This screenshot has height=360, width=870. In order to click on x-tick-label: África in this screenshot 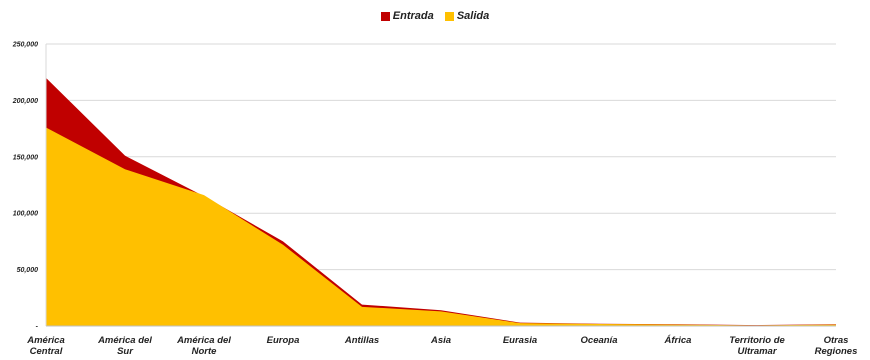, I will do `click(678, 340)`.